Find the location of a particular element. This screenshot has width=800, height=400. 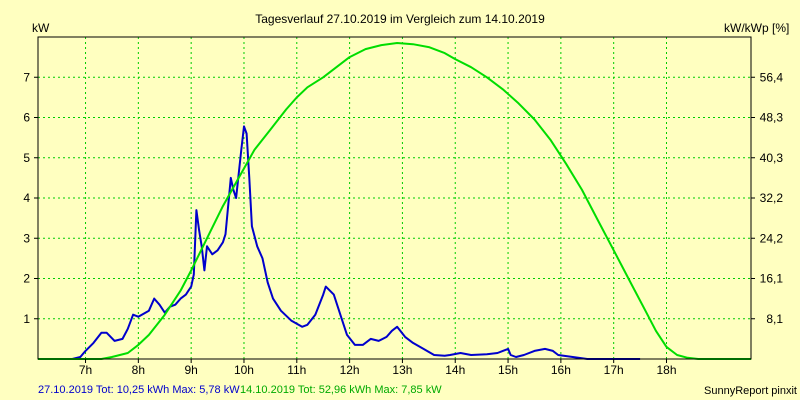

x-tick-label: 14h is located at coordinates (455, 370).